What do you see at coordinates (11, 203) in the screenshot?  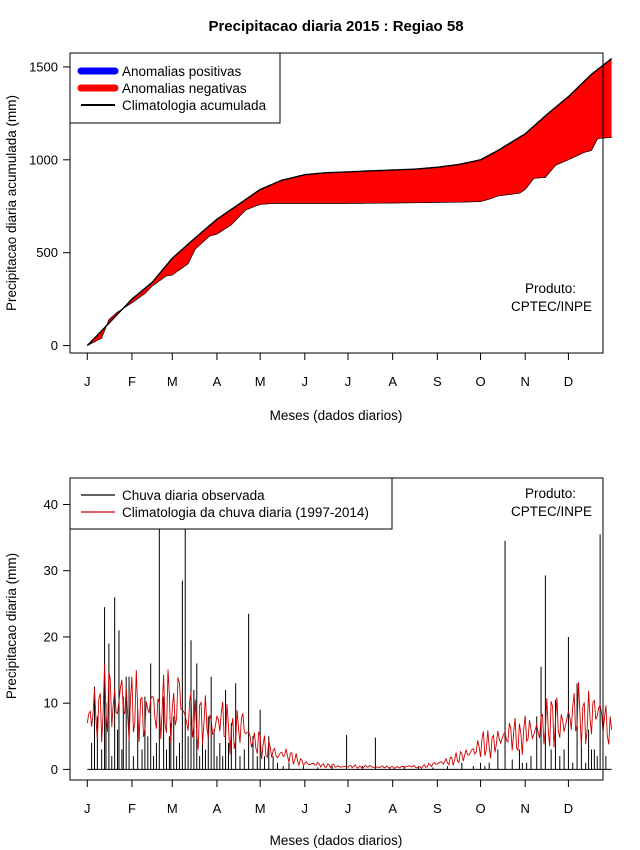 I see `panel-accumulated-ylabel: Precipitacao diaria acumulada (mm)` at bounding box center [11, 203].